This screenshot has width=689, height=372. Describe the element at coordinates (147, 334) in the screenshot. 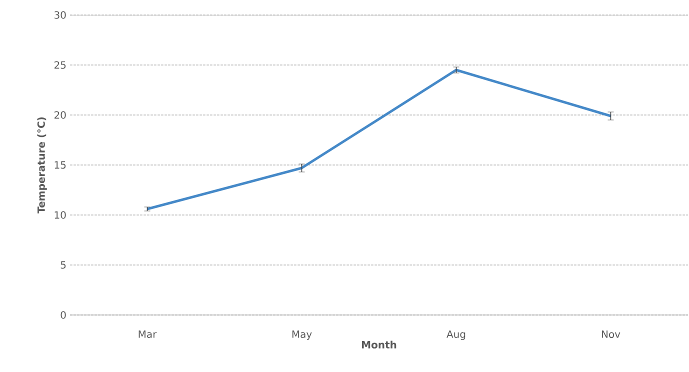

I see `x-tick-label: Mar` at that location.